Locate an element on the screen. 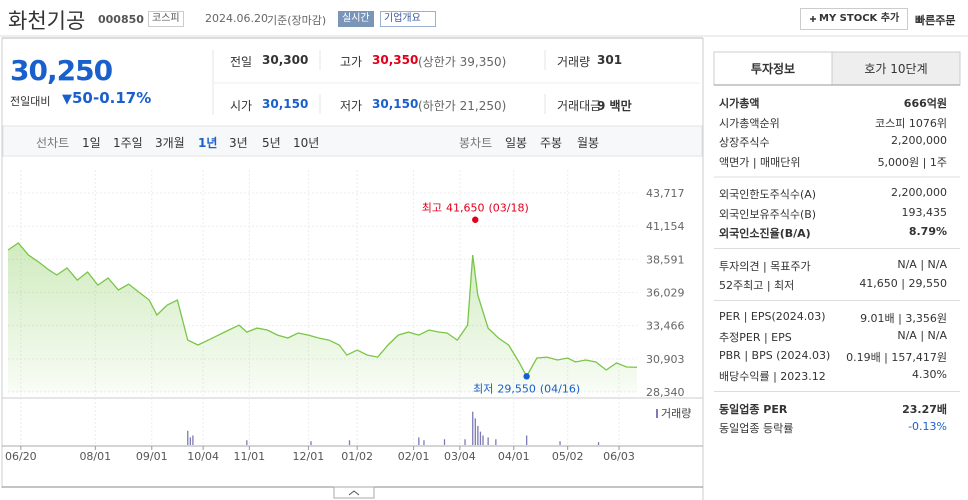 The height and width of the screenshot is (500, 968). info-value: 23.27배 is located at coordinates (924, 409).